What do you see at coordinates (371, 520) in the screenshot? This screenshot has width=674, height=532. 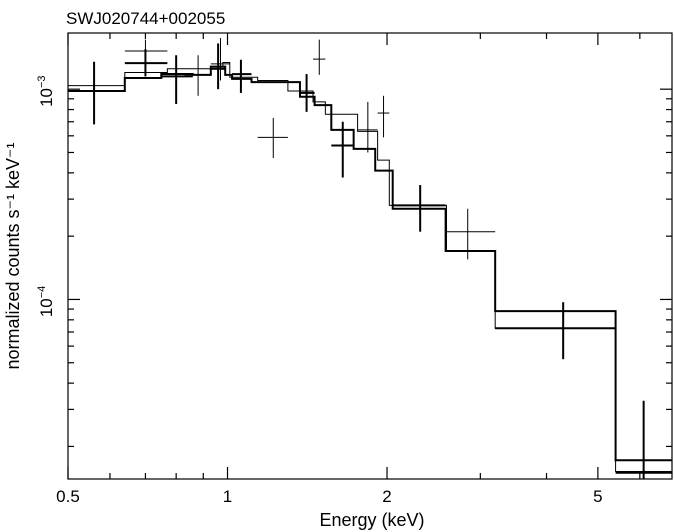 I see `x-axis-label: Energy (keV)` at bounding box center [371, 520].